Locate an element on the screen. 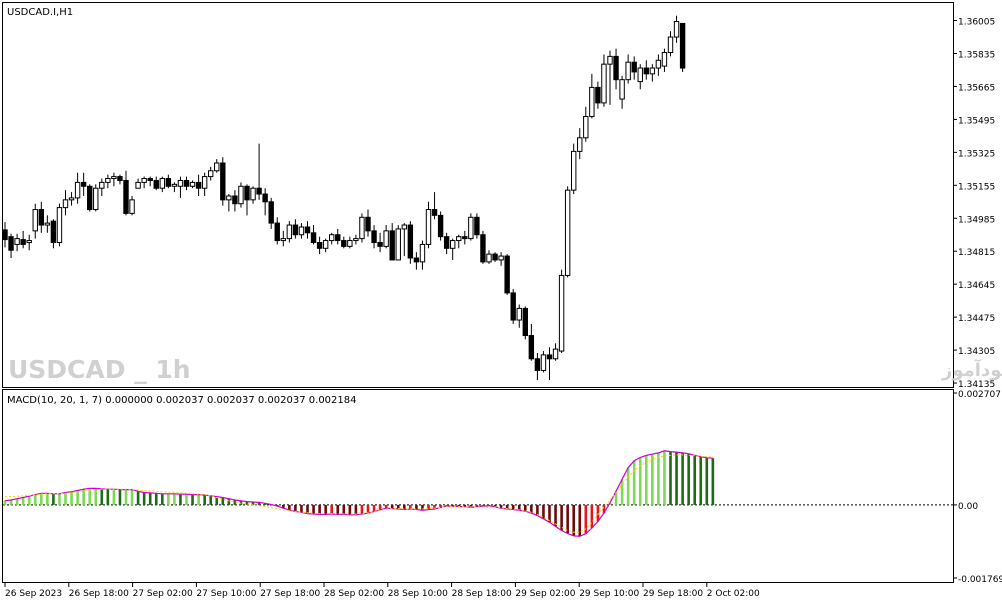  macd-tick-label: 0.002707 is located at coordinates (979, 395).